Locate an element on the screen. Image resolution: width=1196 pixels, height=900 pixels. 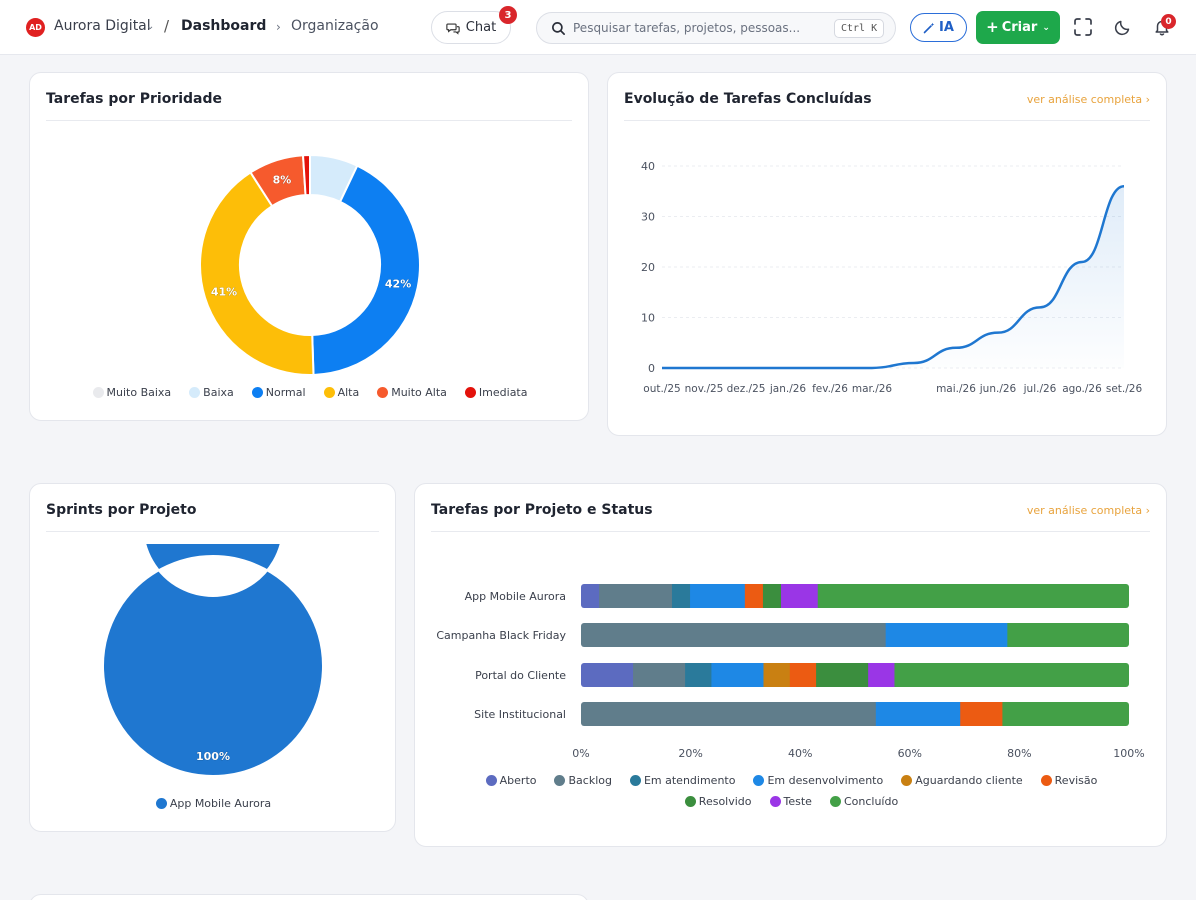
create-button: + Criar ⌄ is located at coordinates (1018, 27).